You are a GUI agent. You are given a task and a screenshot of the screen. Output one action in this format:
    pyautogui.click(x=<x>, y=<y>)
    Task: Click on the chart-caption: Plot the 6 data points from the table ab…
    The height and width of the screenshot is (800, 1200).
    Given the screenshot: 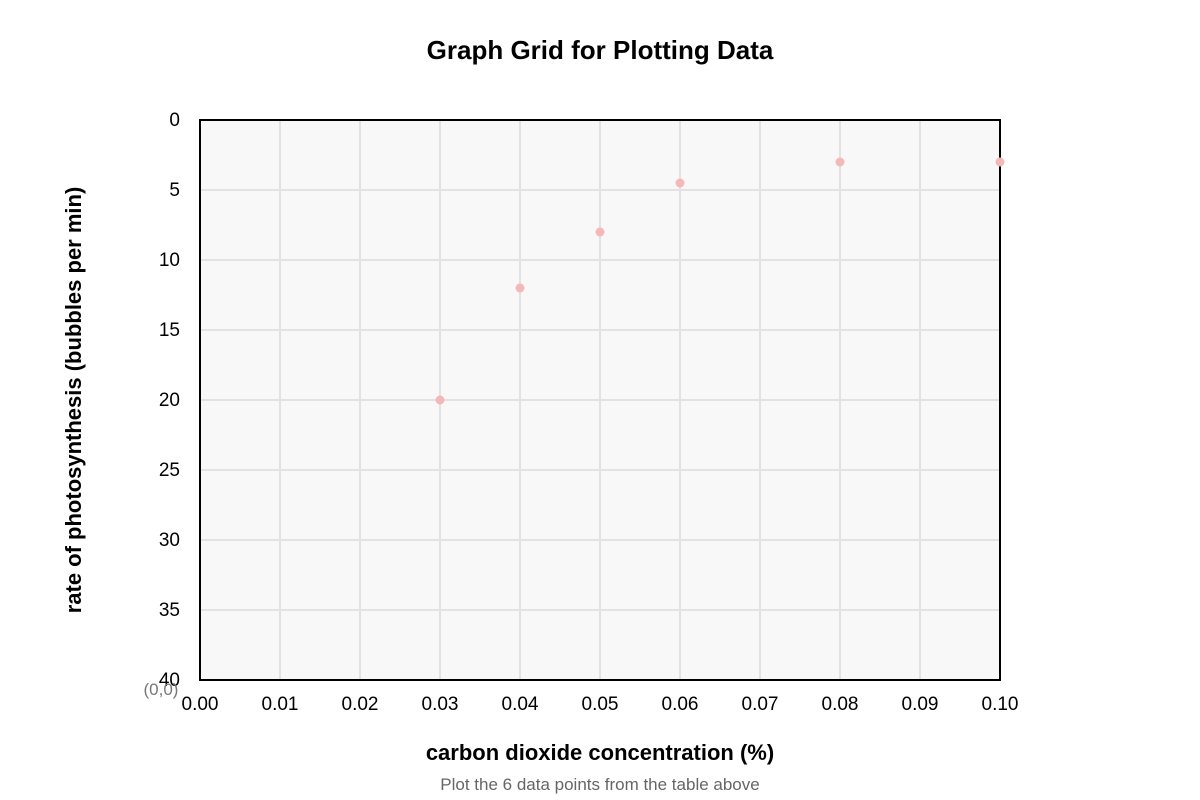 What is the action you would take?
    pyautogui.click(x=599, y=784)
    